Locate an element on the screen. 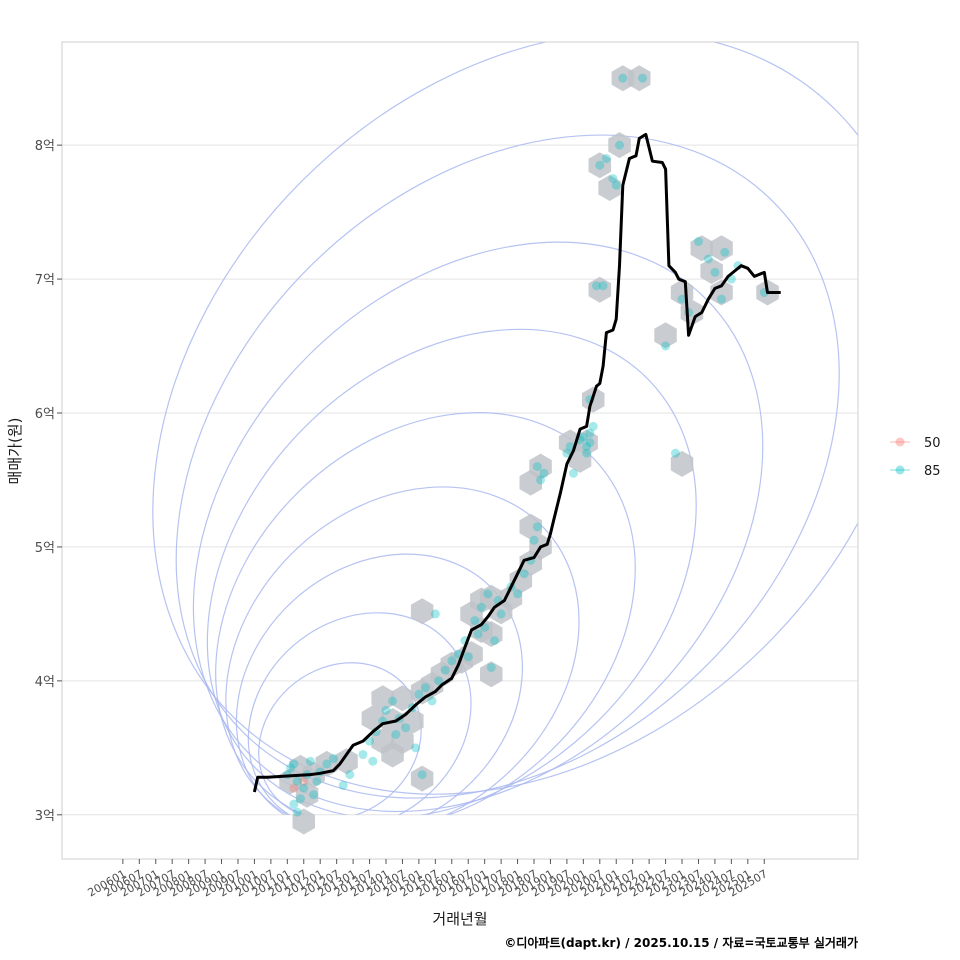  y-axis-ticks: 3억 4억 5억 6억 7억 8억 is located at coordinates (48, 481).